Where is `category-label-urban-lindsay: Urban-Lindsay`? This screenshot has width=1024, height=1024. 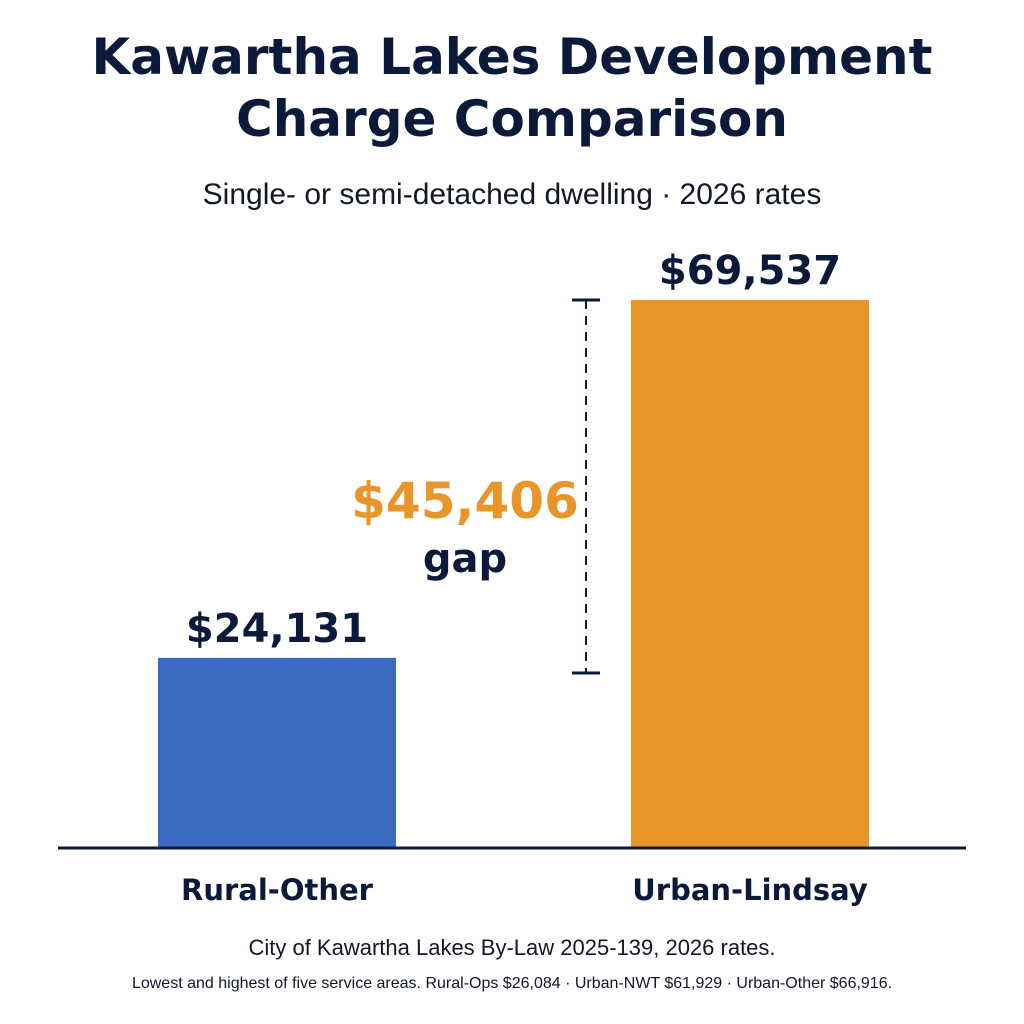
category-label-urban-lindsay: Urban-Lindsay is located at coordinates (750, 890).